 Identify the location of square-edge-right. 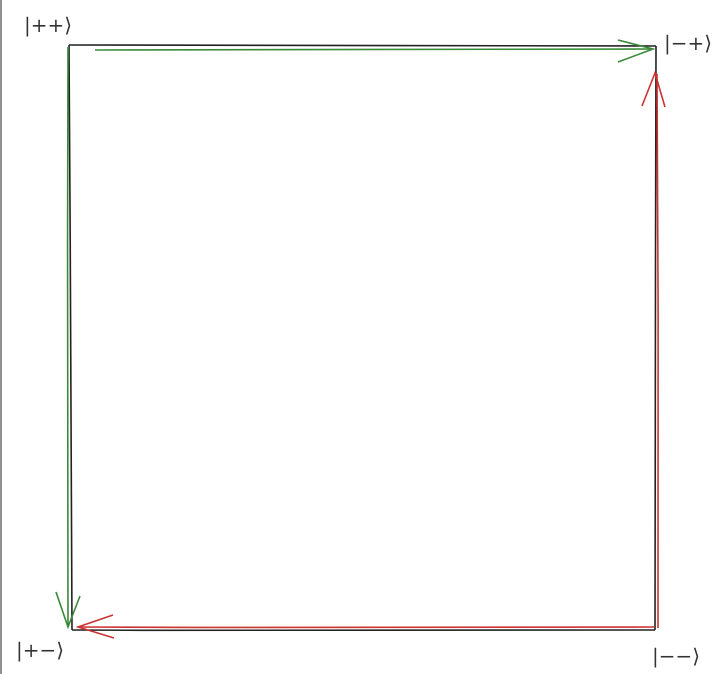
(655, 338).